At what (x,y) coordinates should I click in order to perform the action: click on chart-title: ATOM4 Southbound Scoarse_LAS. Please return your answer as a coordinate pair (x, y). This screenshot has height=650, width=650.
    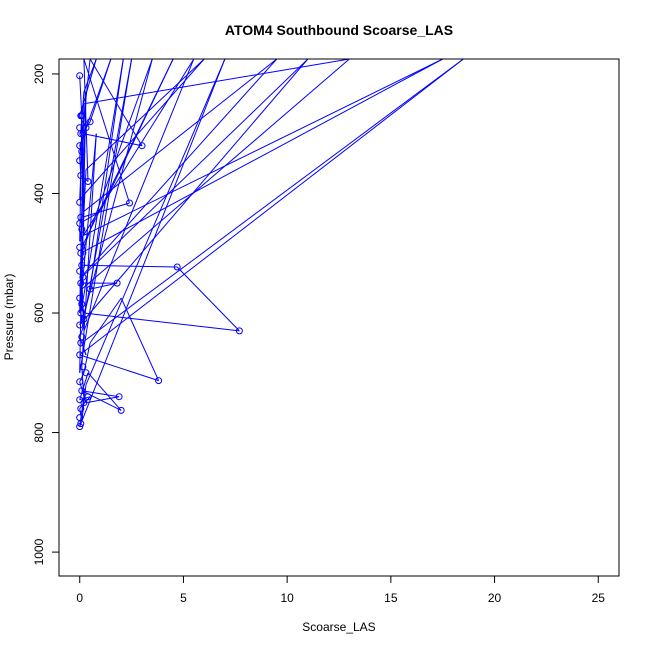
    Looking at the image, I should click on (339, 30).